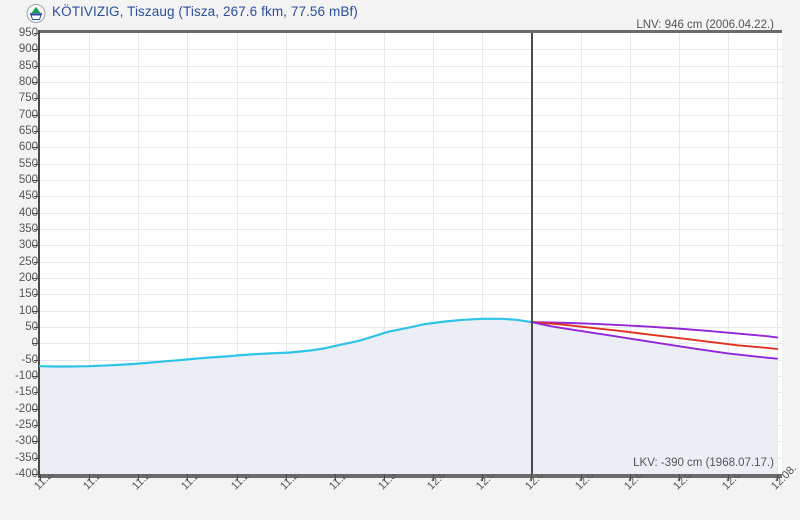 This screenshot has width=800, height=520. I want to click on kotivizig-logo-icon, so click(36, 13).